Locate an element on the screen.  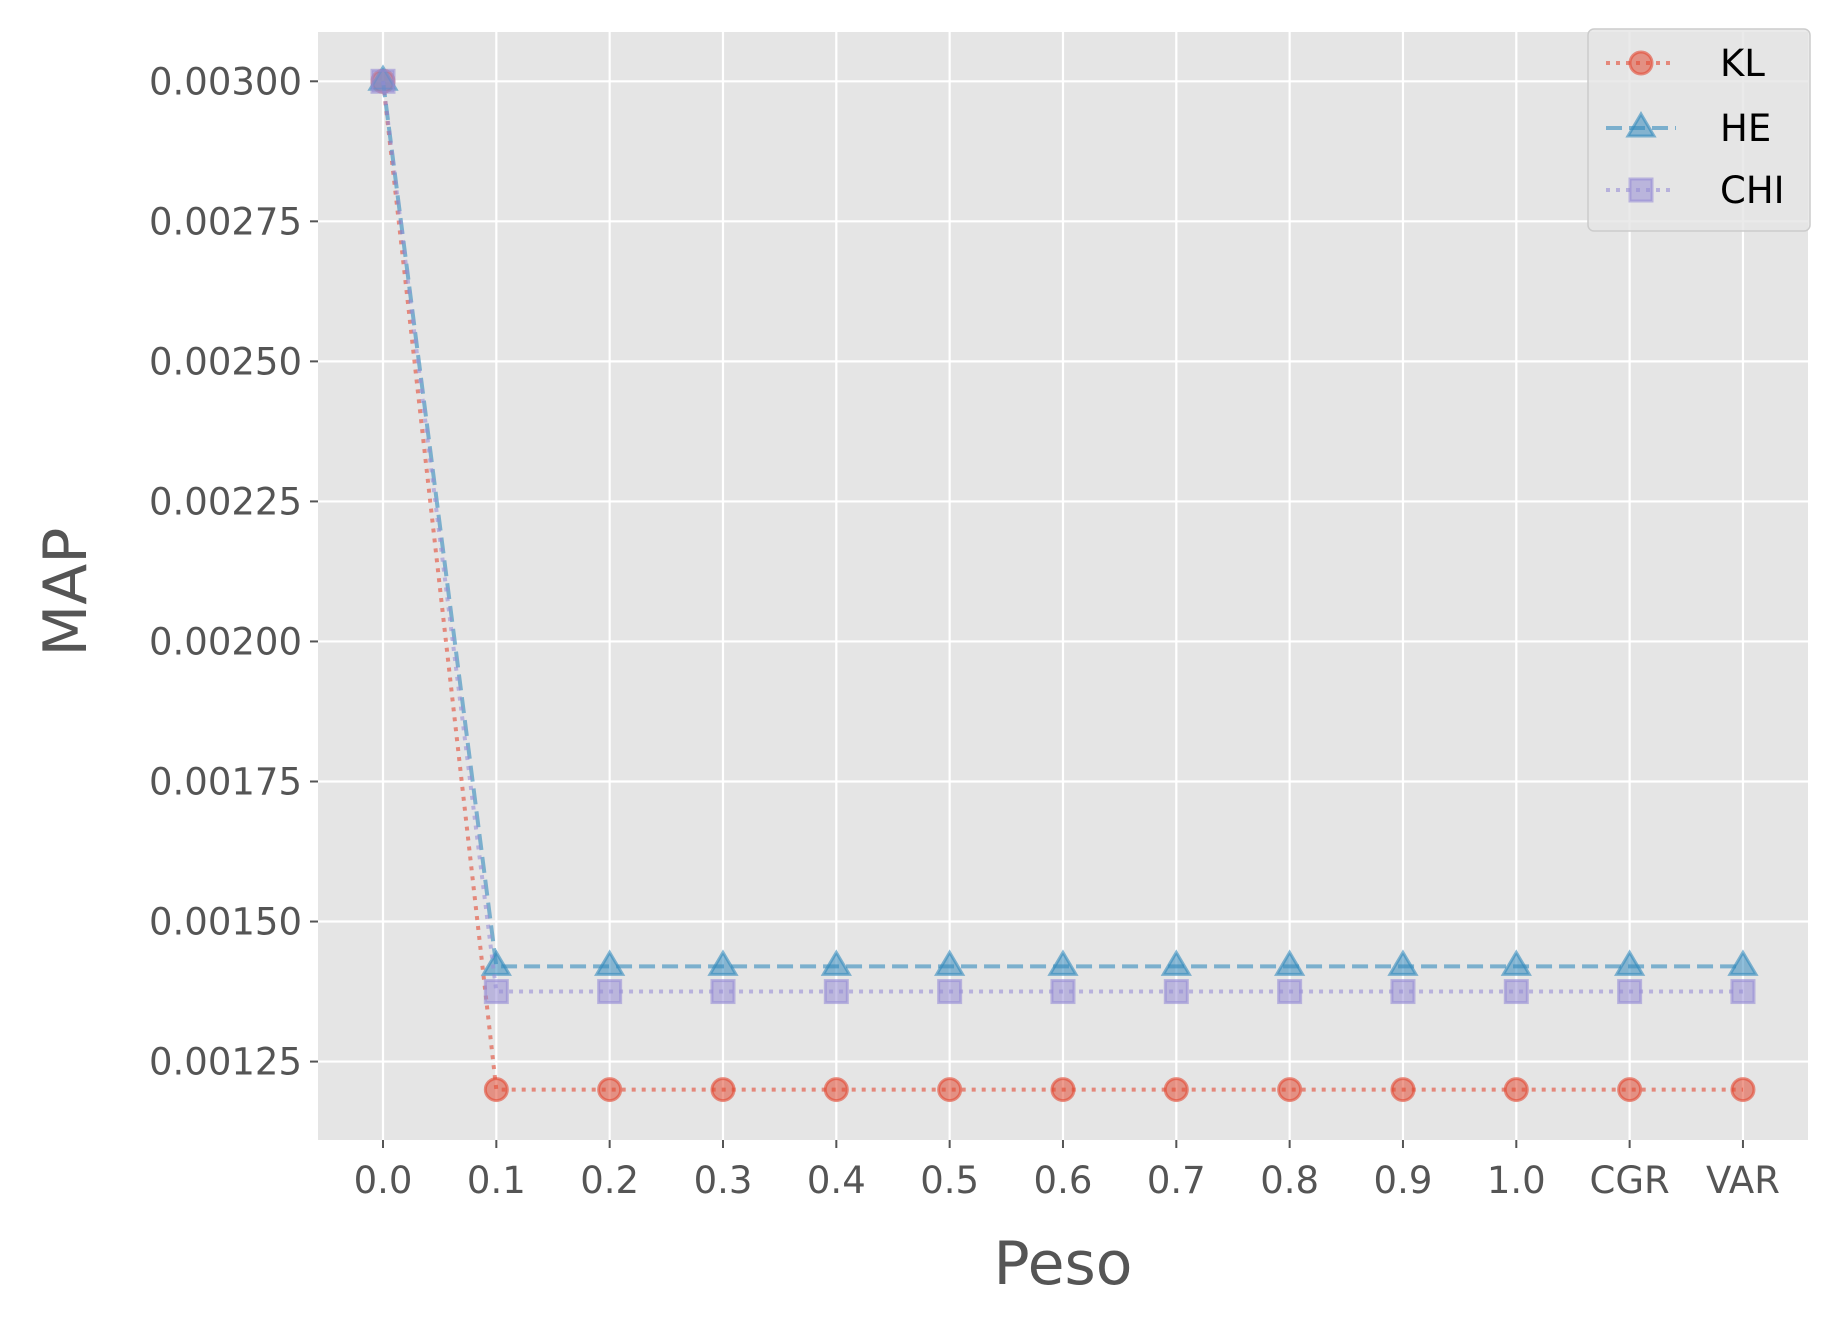
y-tick-label: 0.00200 is located at coordinates (225, 641).